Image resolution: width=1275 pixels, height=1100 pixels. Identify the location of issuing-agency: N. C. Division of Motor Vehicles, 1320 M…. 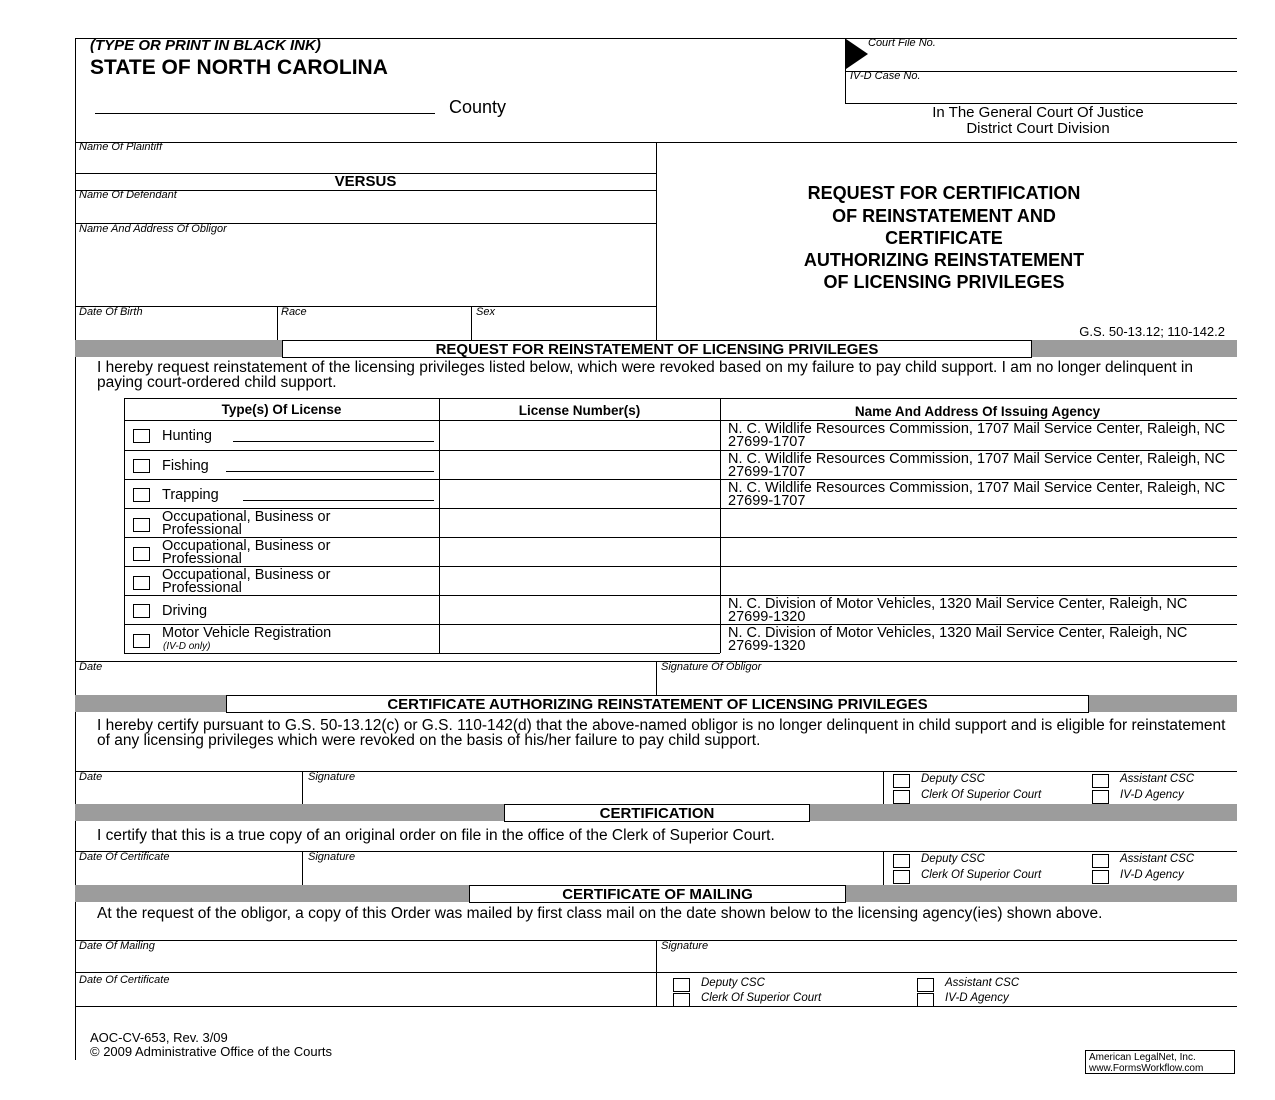
(958, 639).